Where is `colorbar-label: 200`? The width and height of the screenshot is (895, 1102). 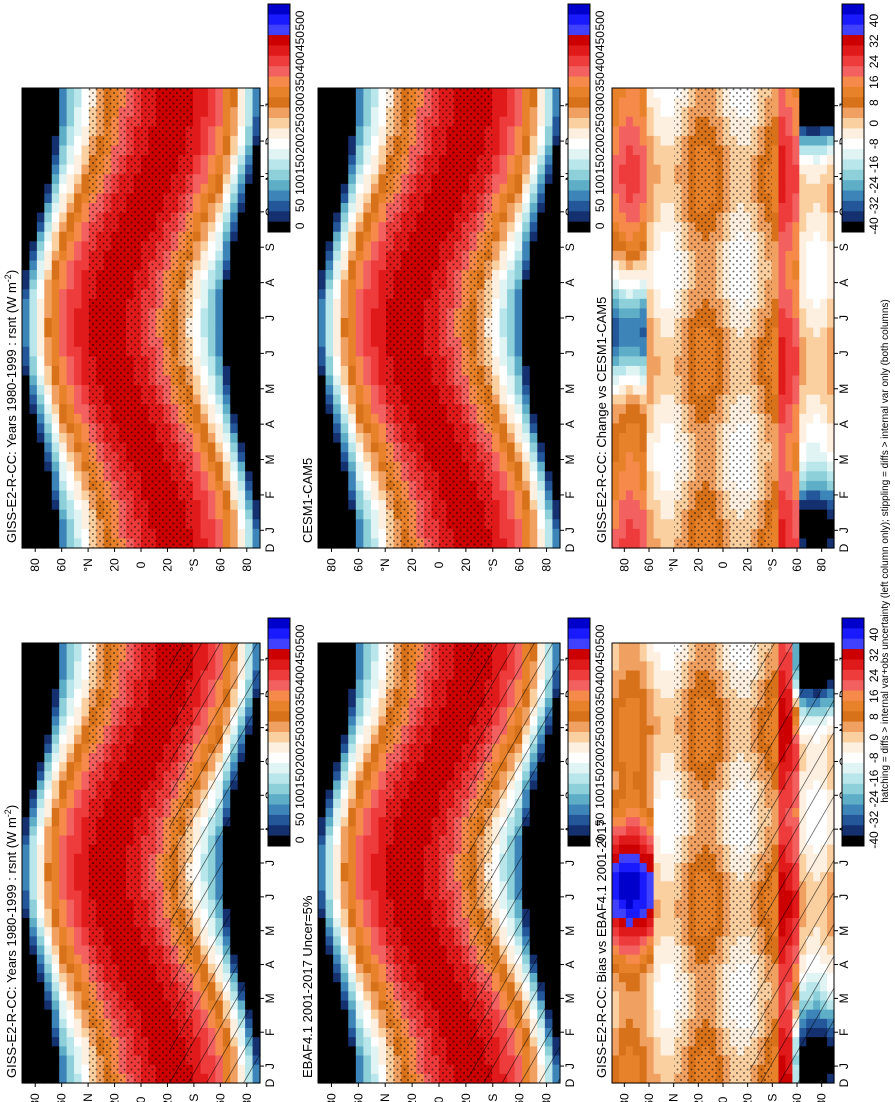 colorbar-label: 200 is located at coordinates (300, 757).